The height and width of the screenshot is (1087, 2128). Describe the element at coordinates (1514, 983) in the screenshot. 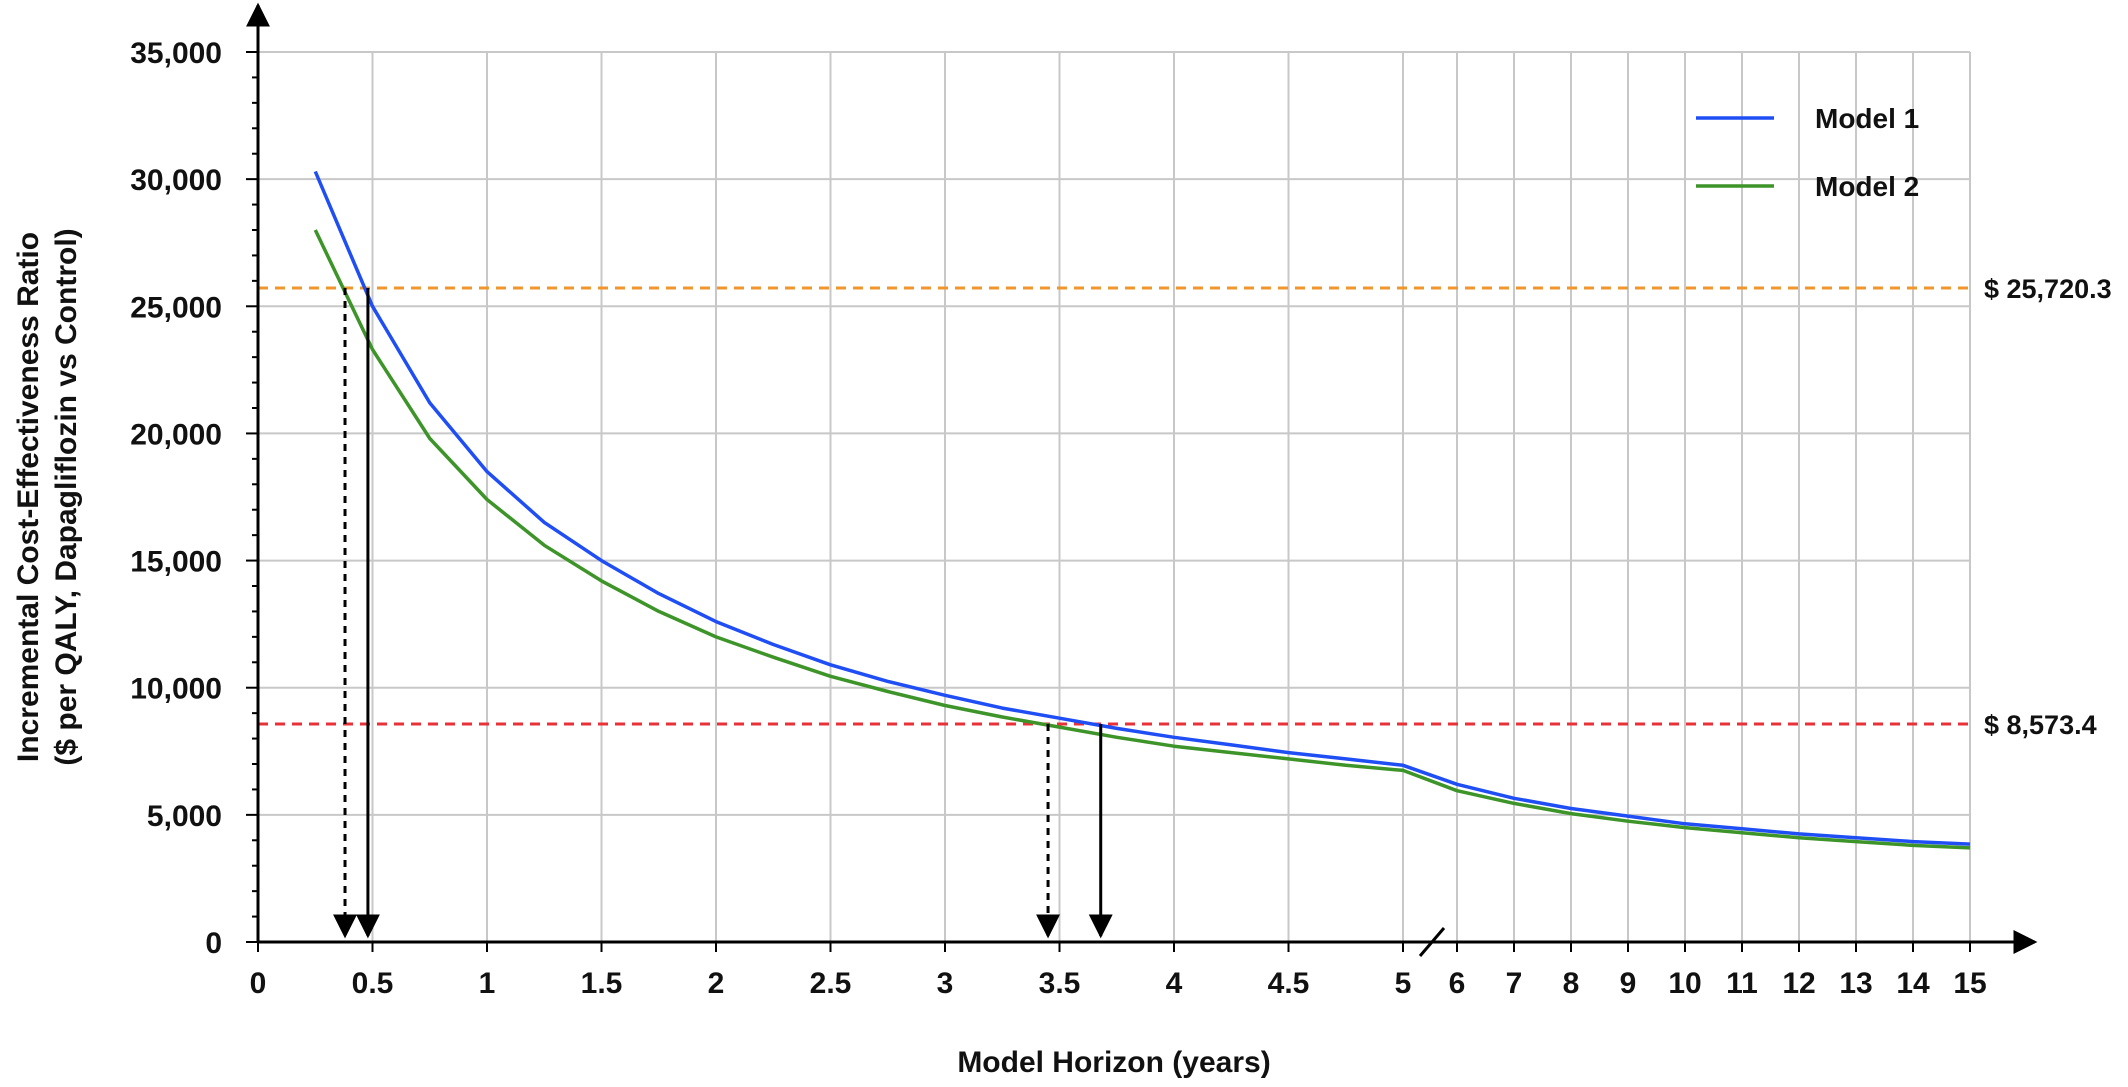

I see `x-tick-label: 7` at that location.